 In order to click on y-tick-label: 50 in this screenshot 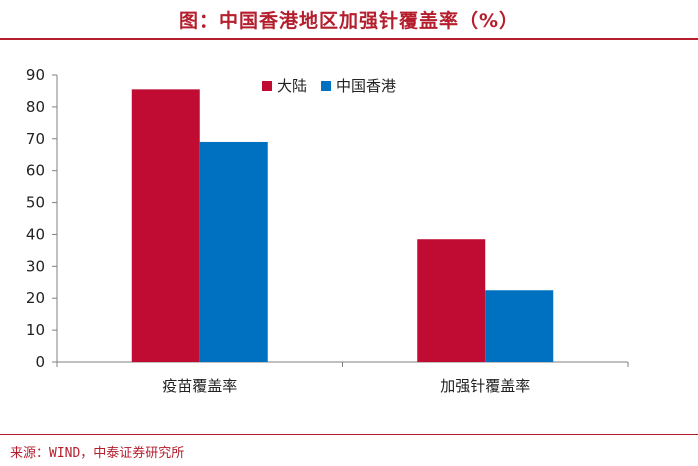, I will do `click(35, 203)`.